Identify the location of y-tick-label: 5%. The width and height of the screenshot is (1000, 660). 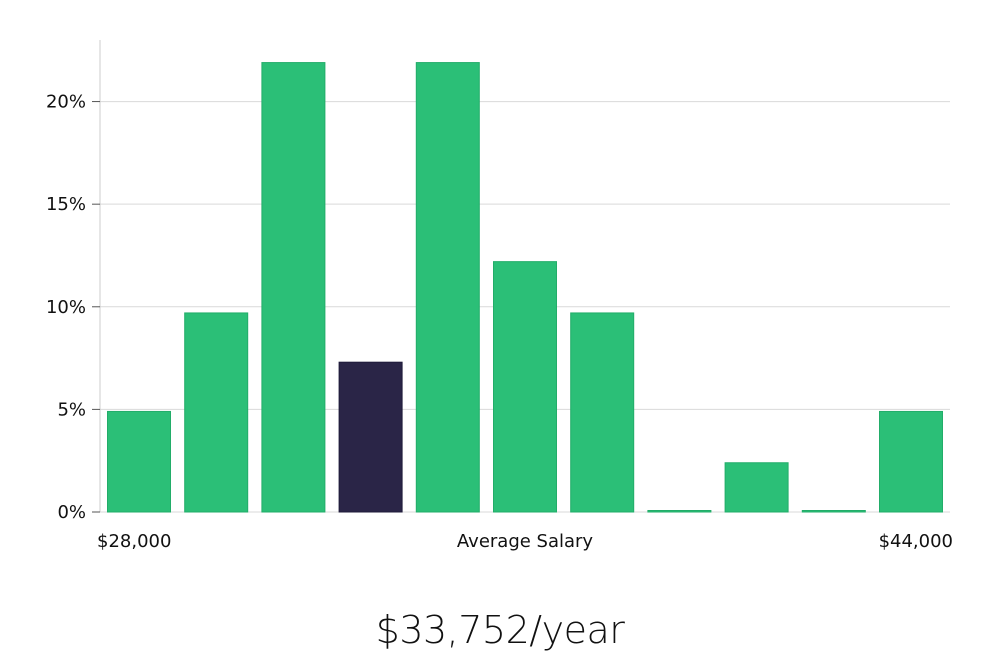
(71, 409).